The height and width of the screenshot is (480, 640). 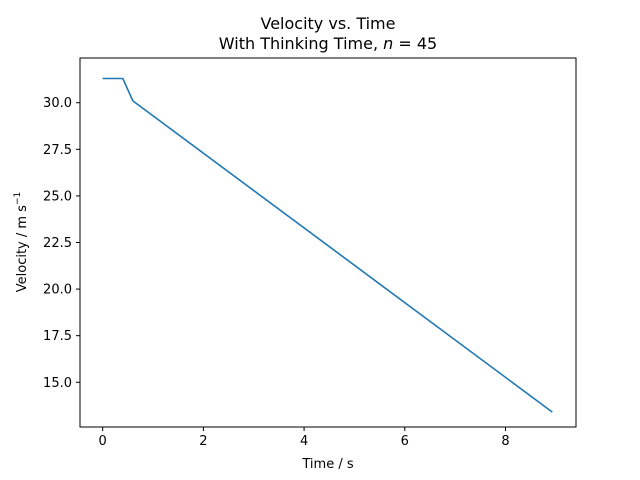 What do you see at coordinates (57, 383) in the screenshot?
I see `y-tick-label: 15.0` at bounding box center [57, 383].